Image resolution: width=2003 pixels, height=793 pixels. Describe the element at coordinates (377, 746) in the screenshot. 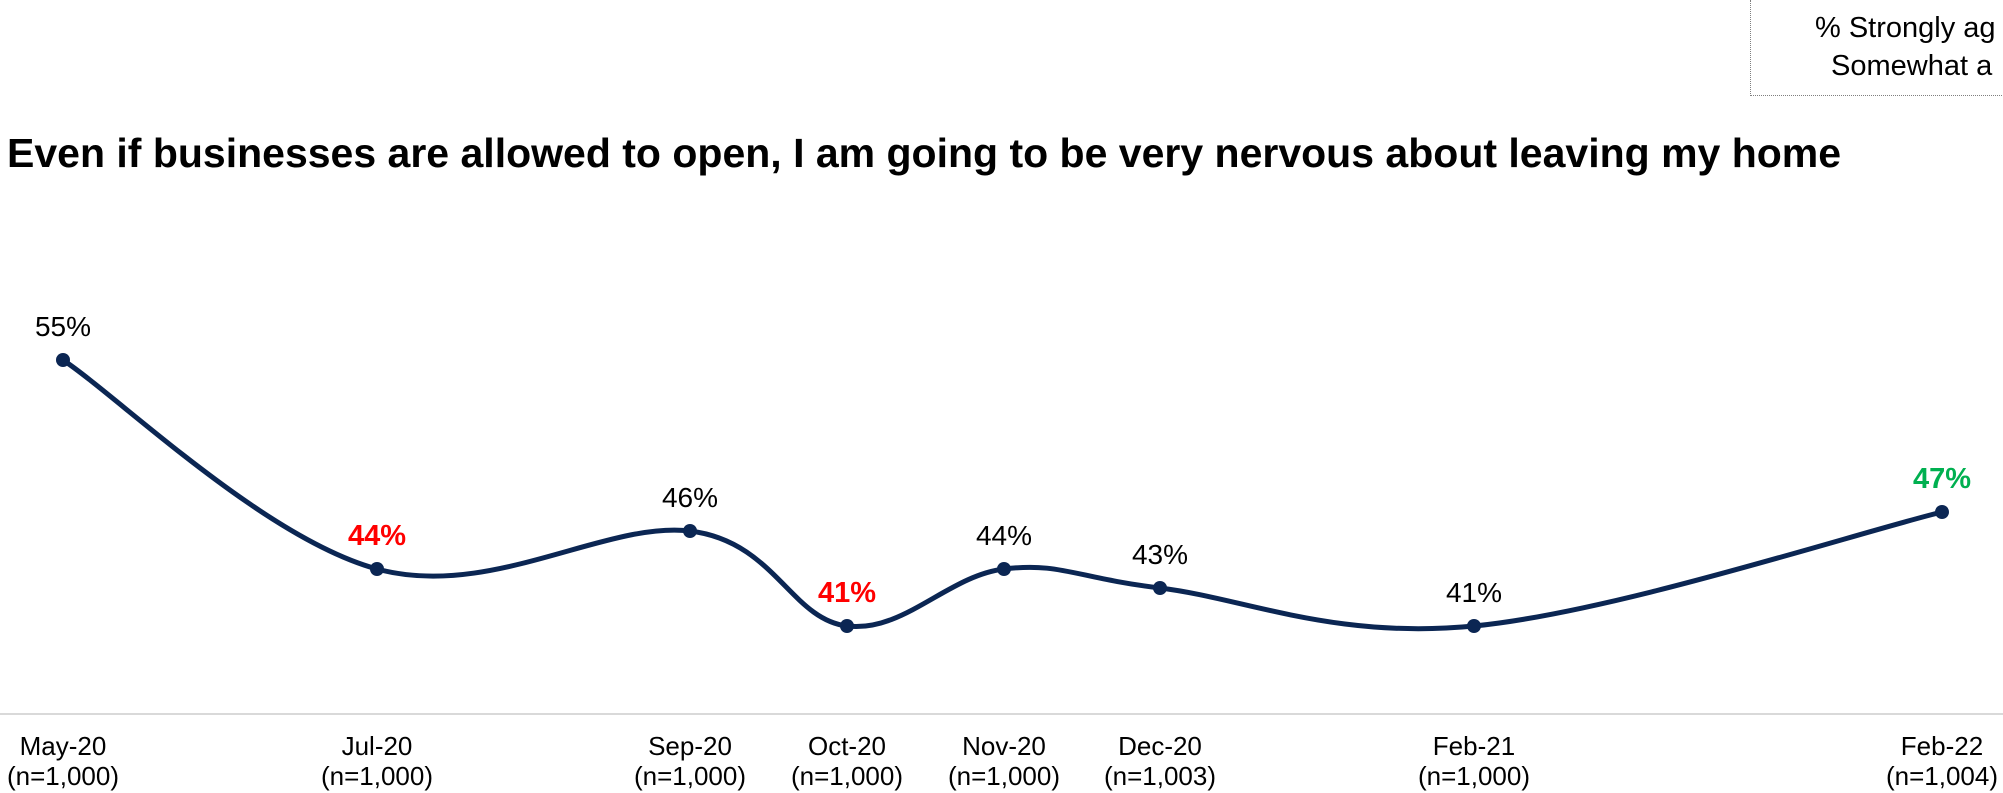

I see `x-tick-label: Jul-20` at that location.